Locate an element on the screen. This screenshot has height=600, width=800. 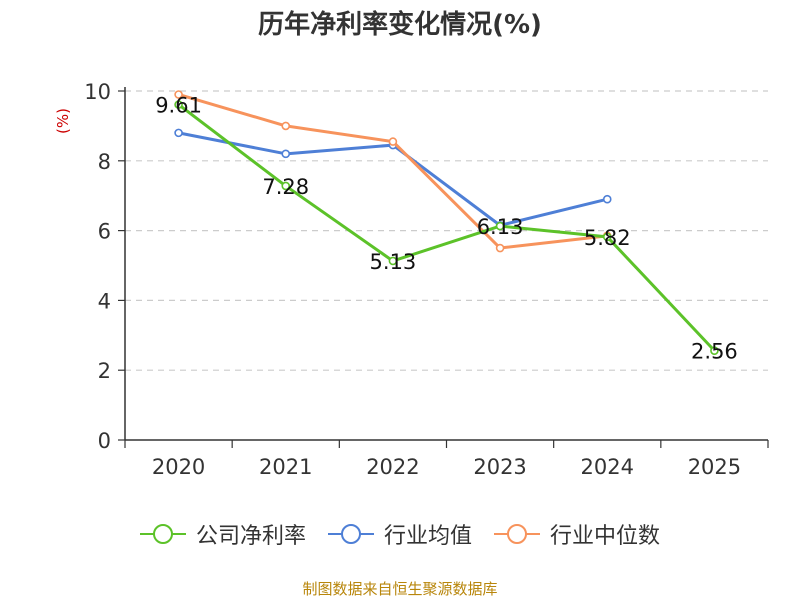
legend-item-industry-mean: 行业均值 is located at coordinates (399, 534).